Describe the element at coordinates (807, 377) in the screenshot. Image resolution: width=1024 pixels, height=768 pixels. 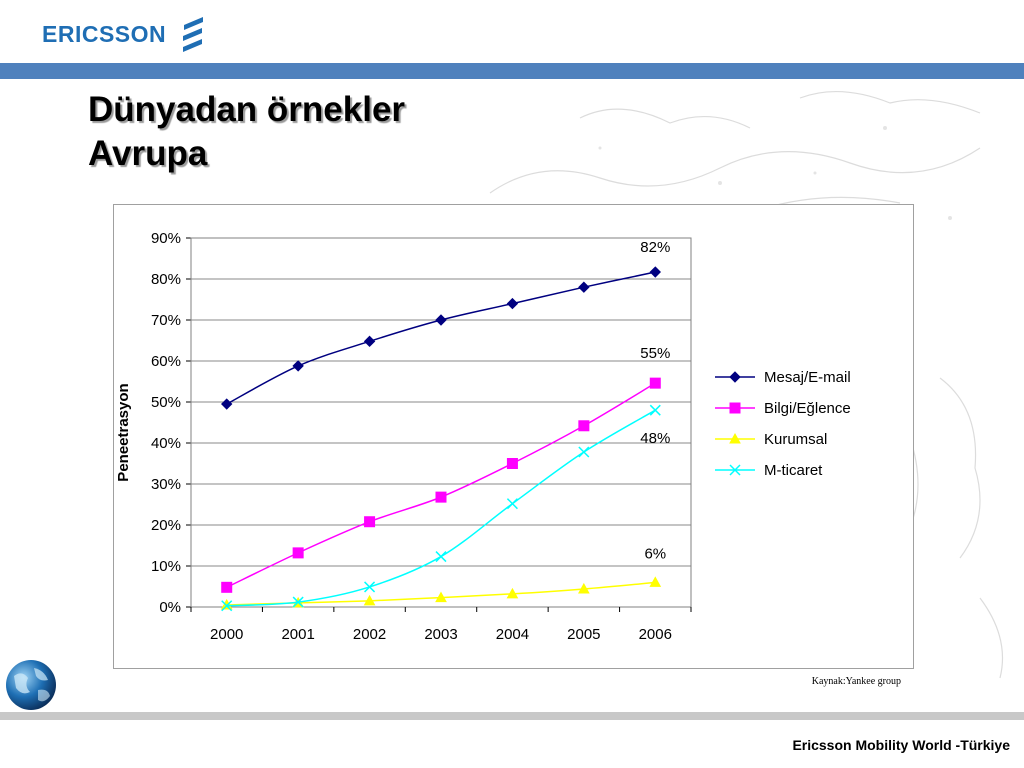
I see `legend-label: Mesaj/E-mail` at that location.